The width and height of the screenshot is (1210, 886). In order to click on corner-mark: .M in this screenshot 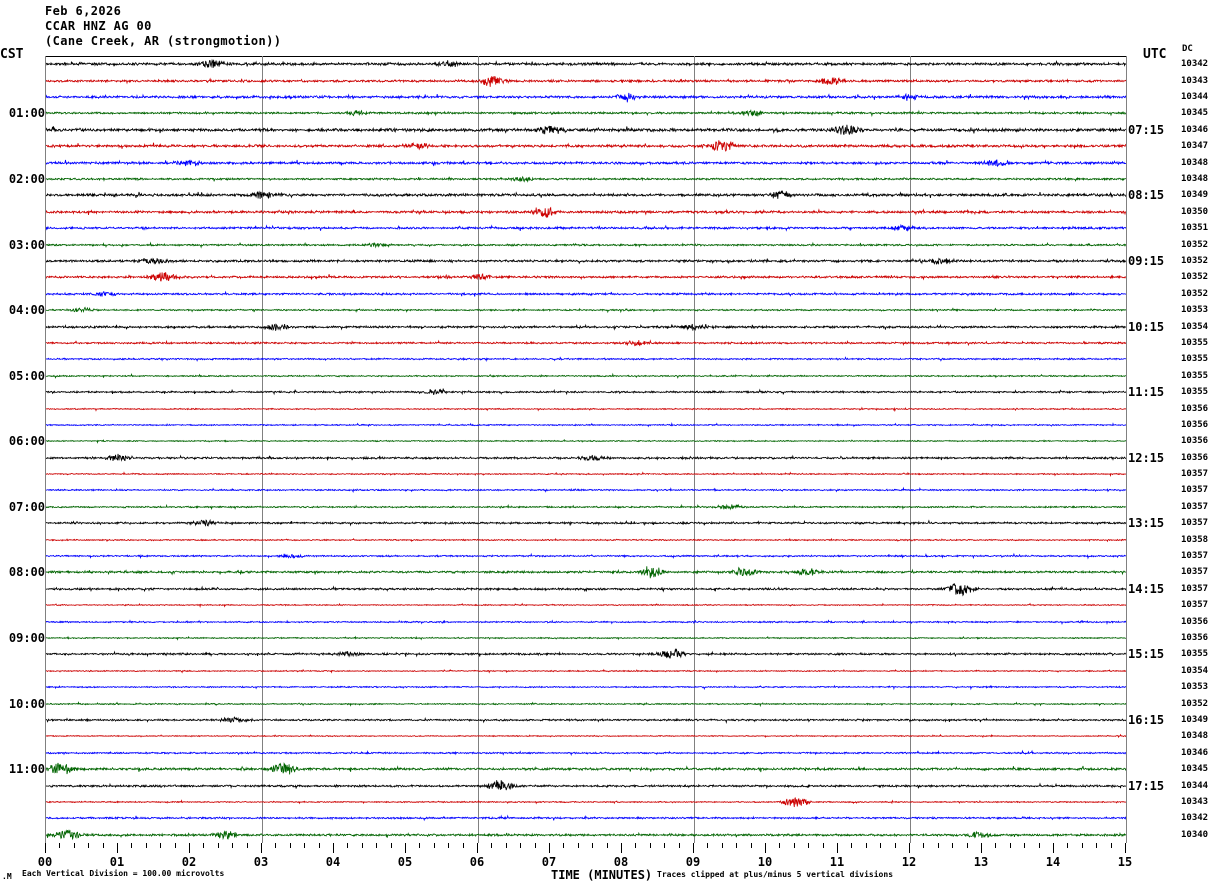, I will do `click(7, 876)`.